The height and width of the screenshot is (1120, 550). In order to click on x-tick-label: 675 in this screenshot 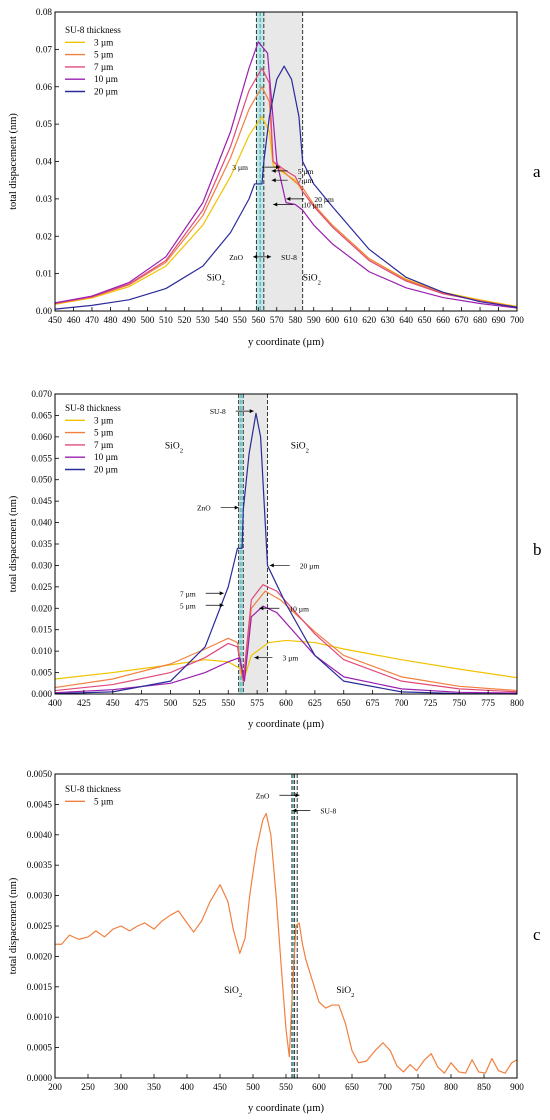, I will do `click(373, 703)`.